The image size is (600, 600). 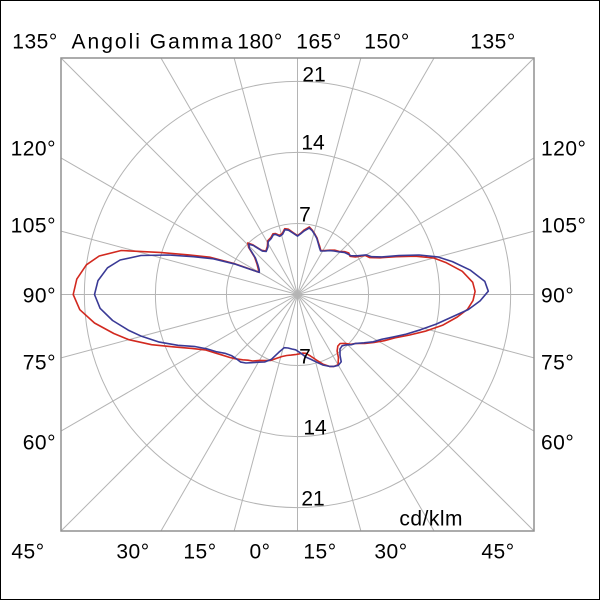 I want to click on grid-circle, so click(x=297, y=294).